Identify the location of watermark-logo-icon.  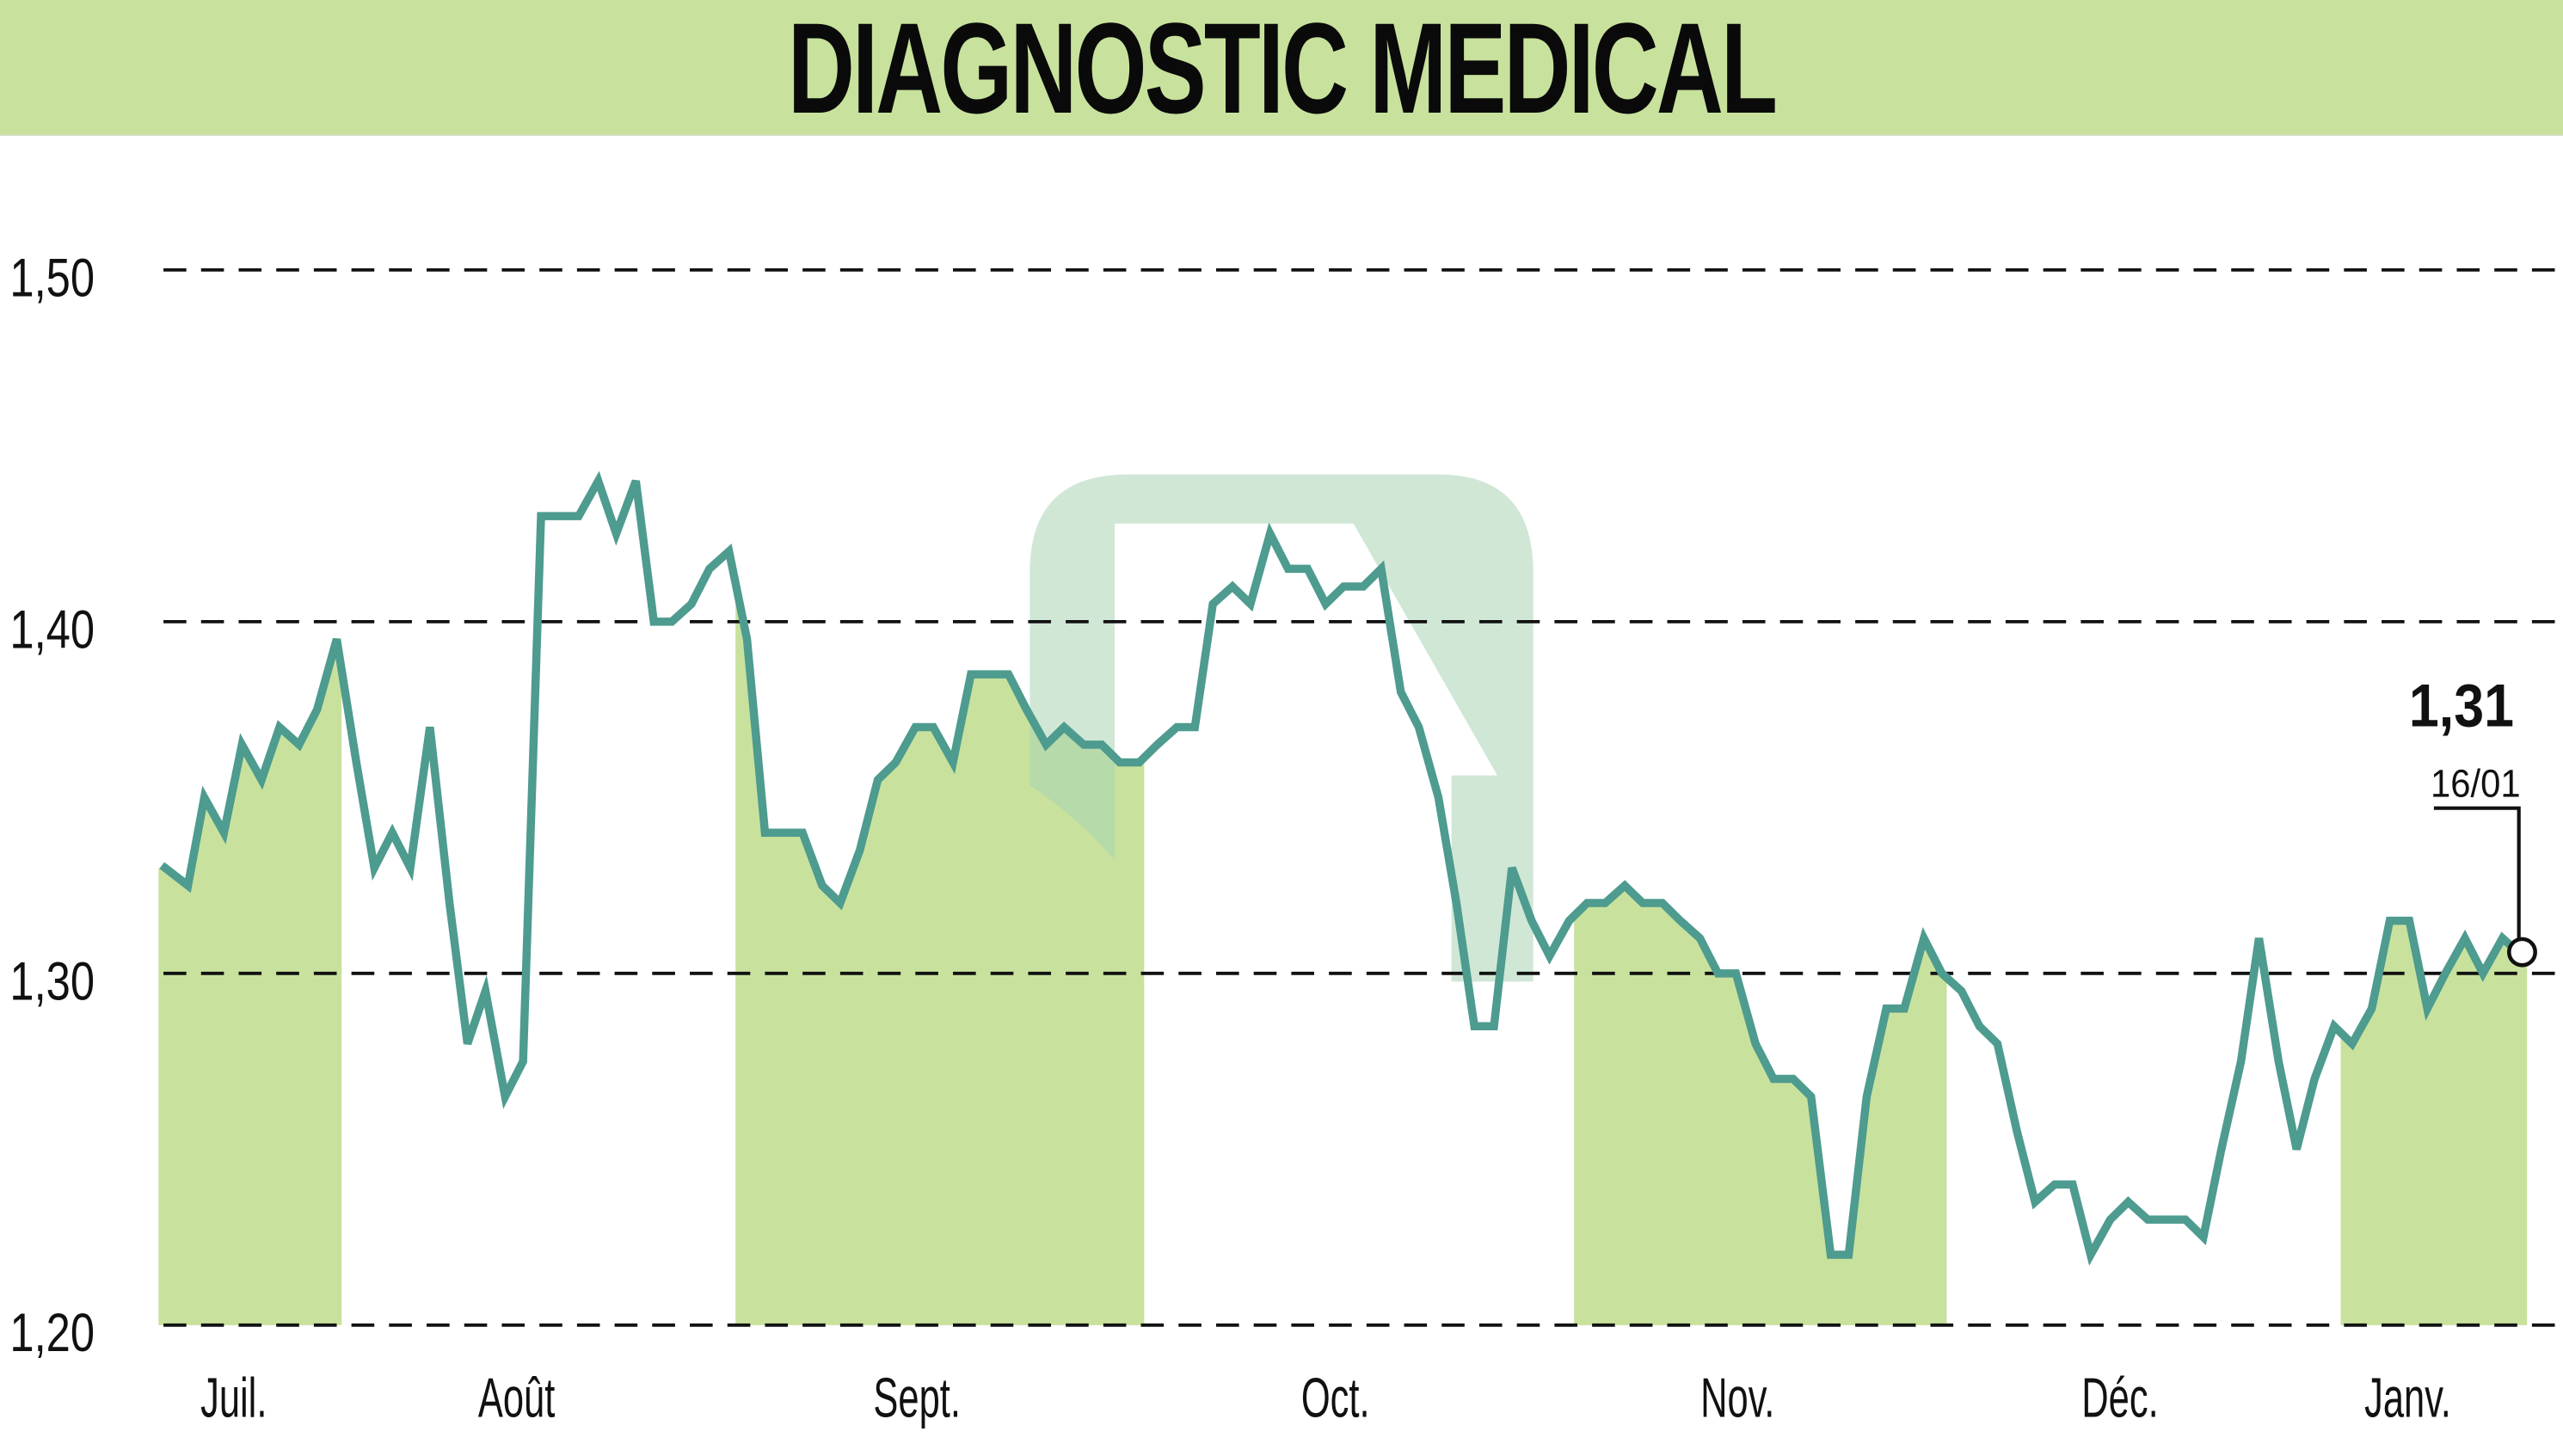
(1281, 728).